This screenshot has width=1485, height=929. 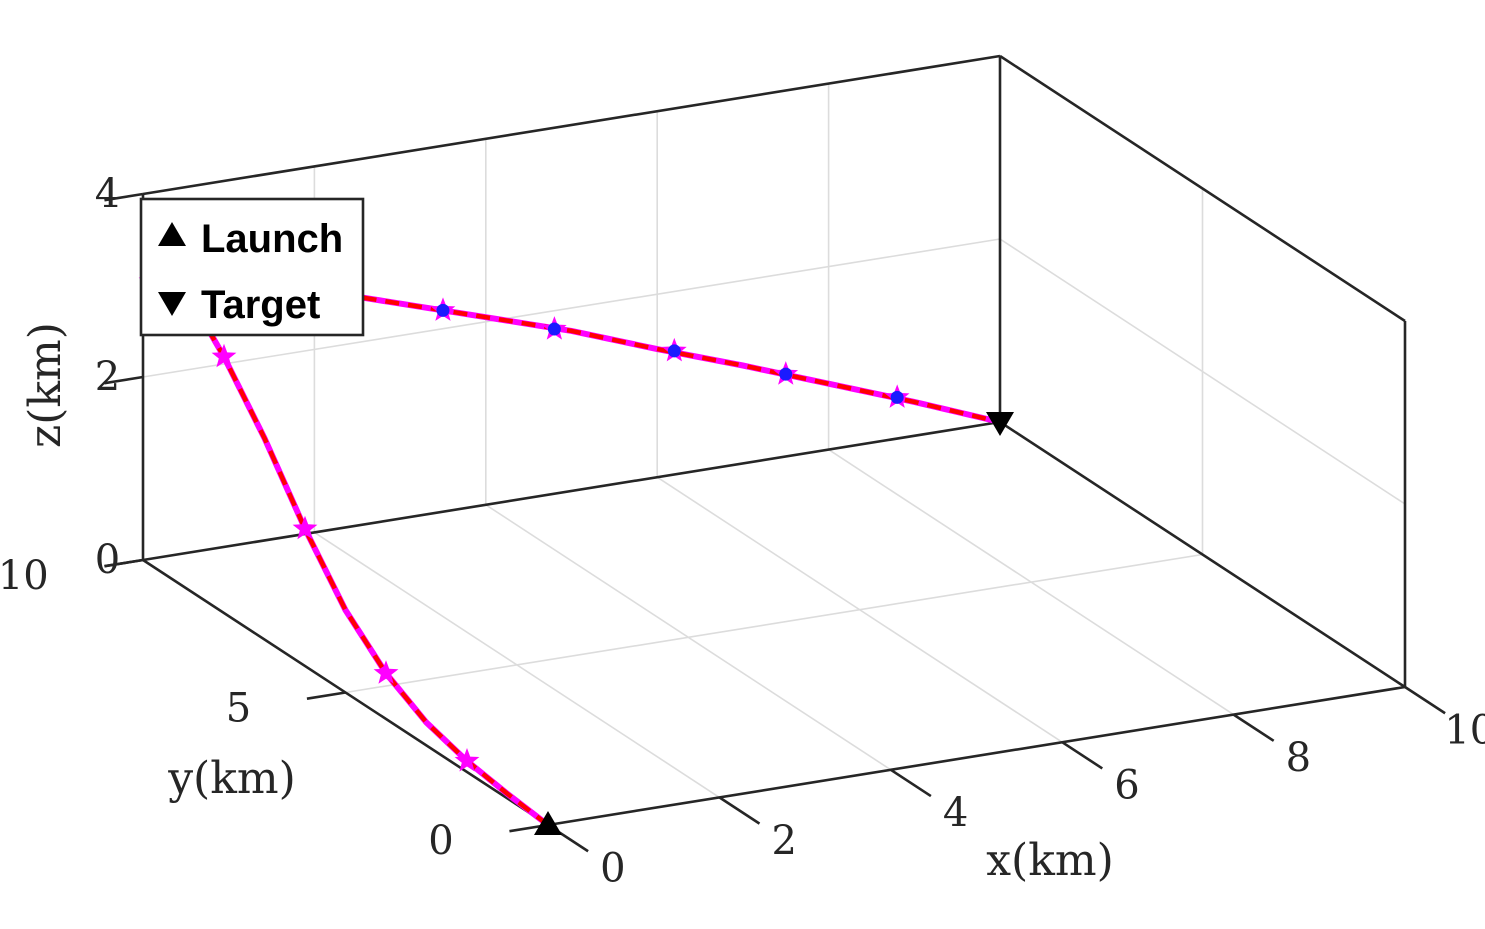 What do you see at coordinates (231, 778) in the screenshot?
I see `y-axis-label: y(km)` at bounding box center [231, 778].